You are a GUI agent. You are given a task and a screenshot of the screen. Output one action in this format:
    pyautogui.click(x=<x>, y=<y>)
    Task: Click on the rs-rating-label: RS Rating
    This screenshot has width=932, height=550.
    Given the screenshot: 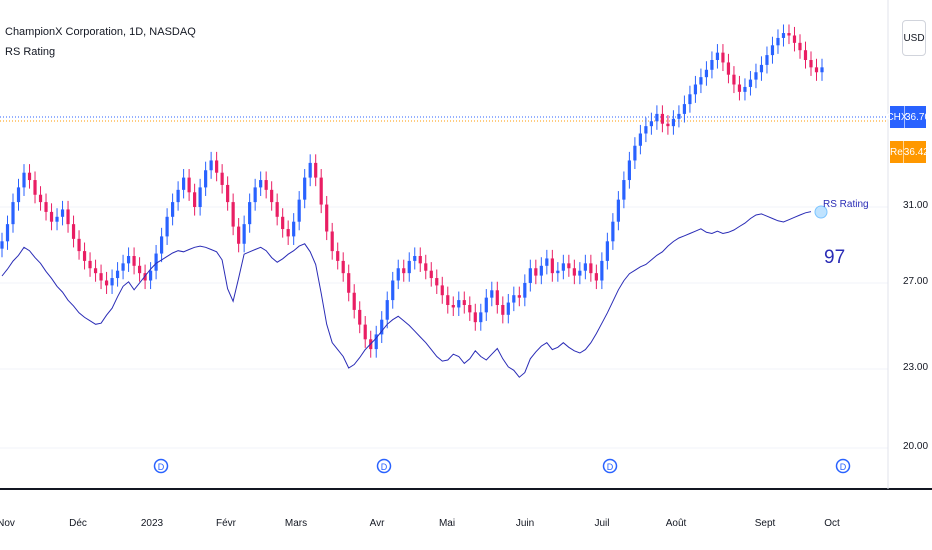 What is the action you would take?
    pyautogui.click(x=846, y=204)
    